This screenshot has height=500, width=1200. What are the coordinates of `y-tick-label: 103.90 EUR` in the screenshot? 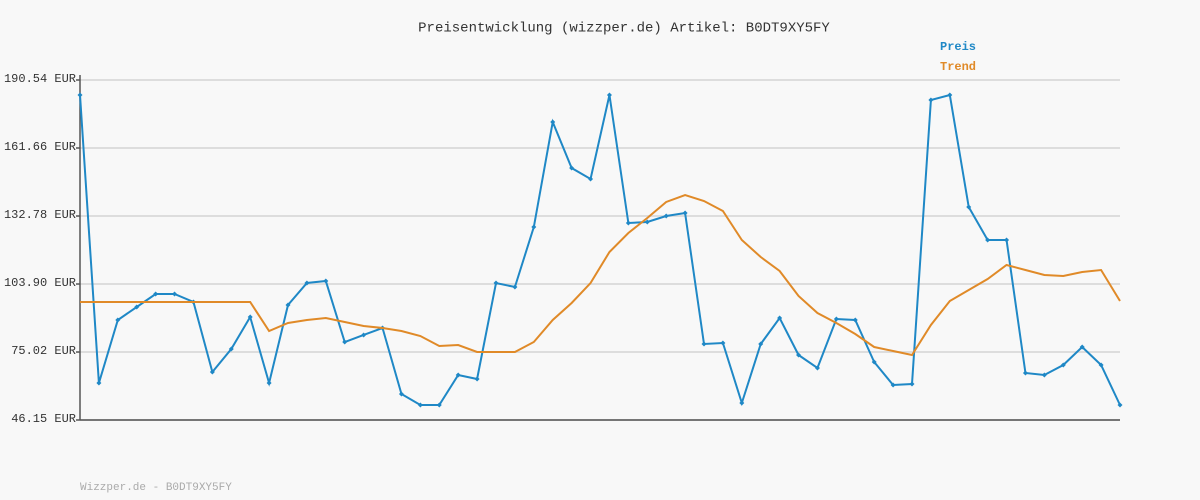 It's located at (40, 283).